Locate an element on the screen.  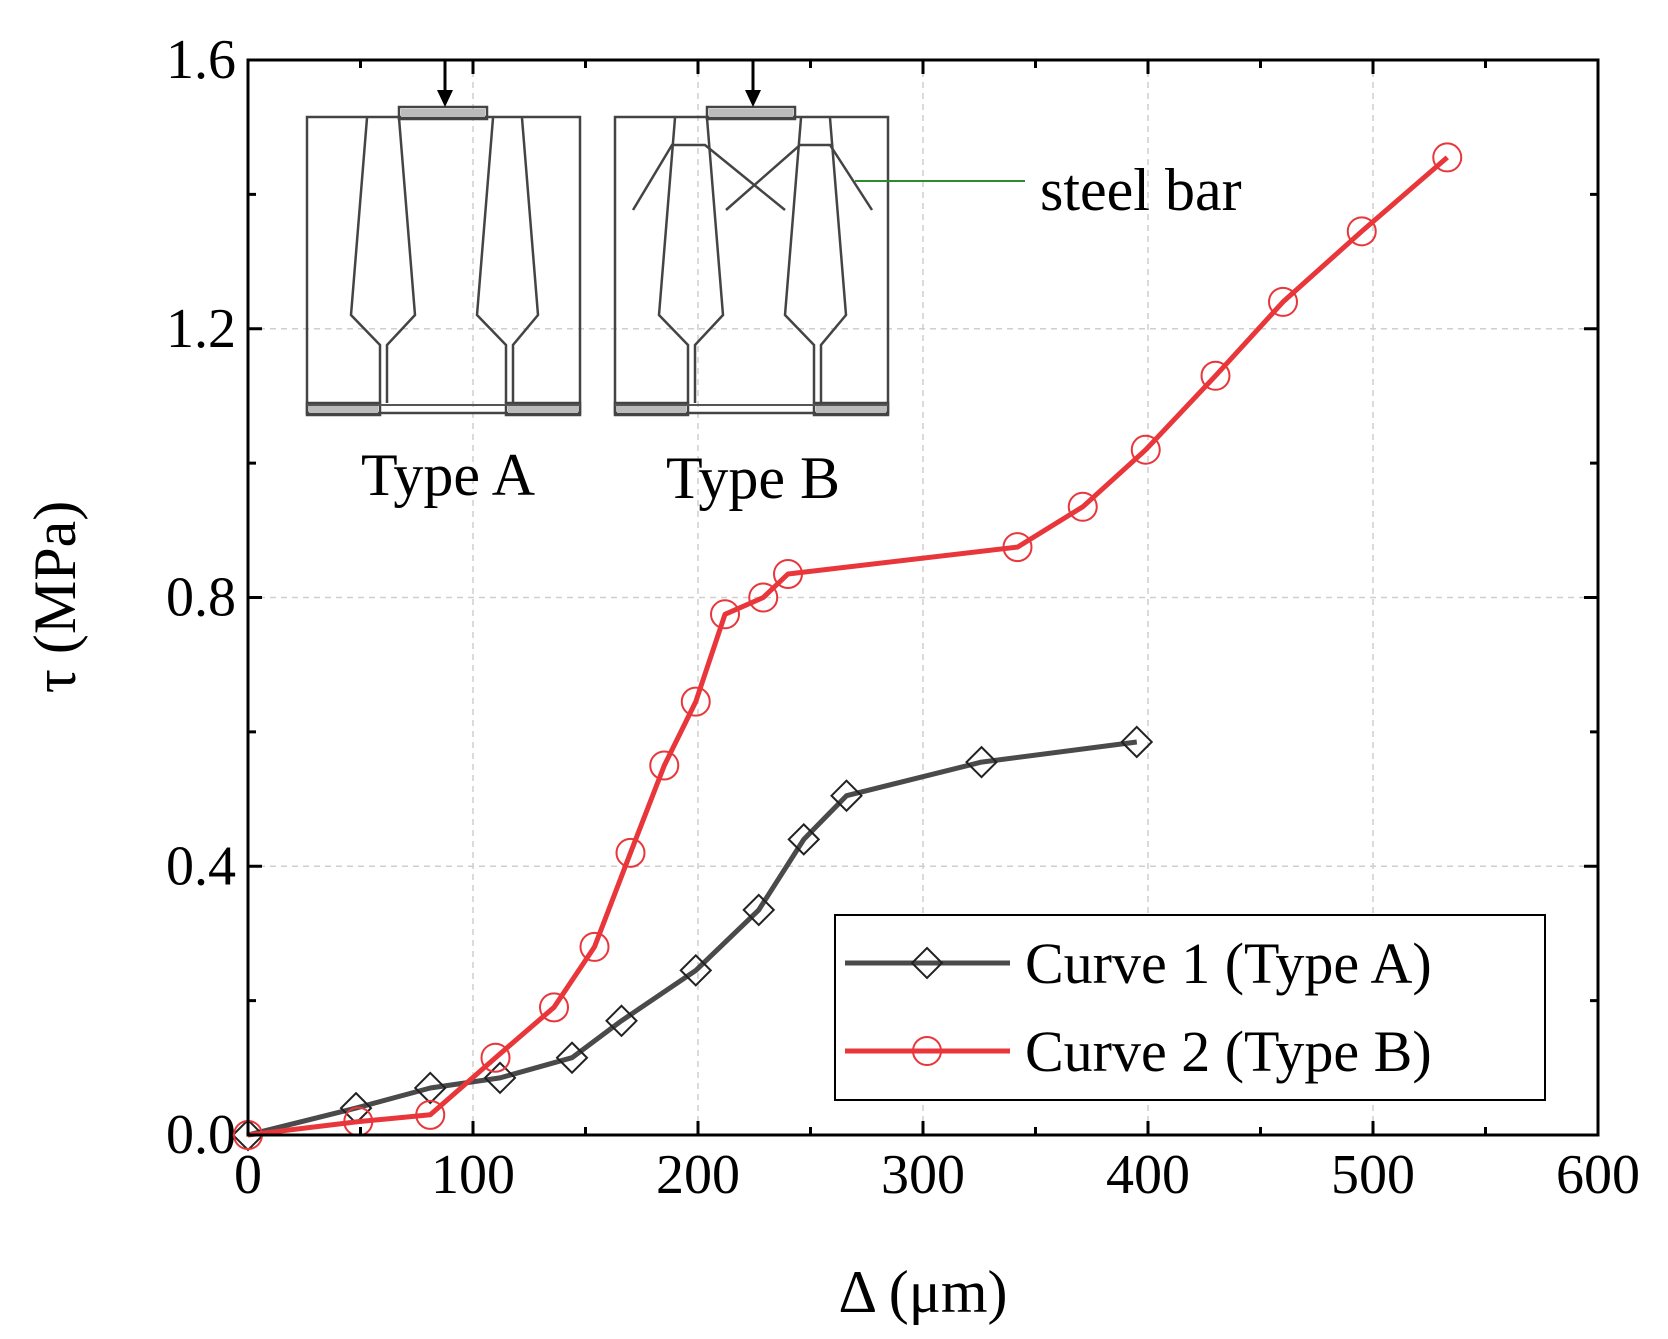
legend-marker-circle is located at coordinates (927, 1051).